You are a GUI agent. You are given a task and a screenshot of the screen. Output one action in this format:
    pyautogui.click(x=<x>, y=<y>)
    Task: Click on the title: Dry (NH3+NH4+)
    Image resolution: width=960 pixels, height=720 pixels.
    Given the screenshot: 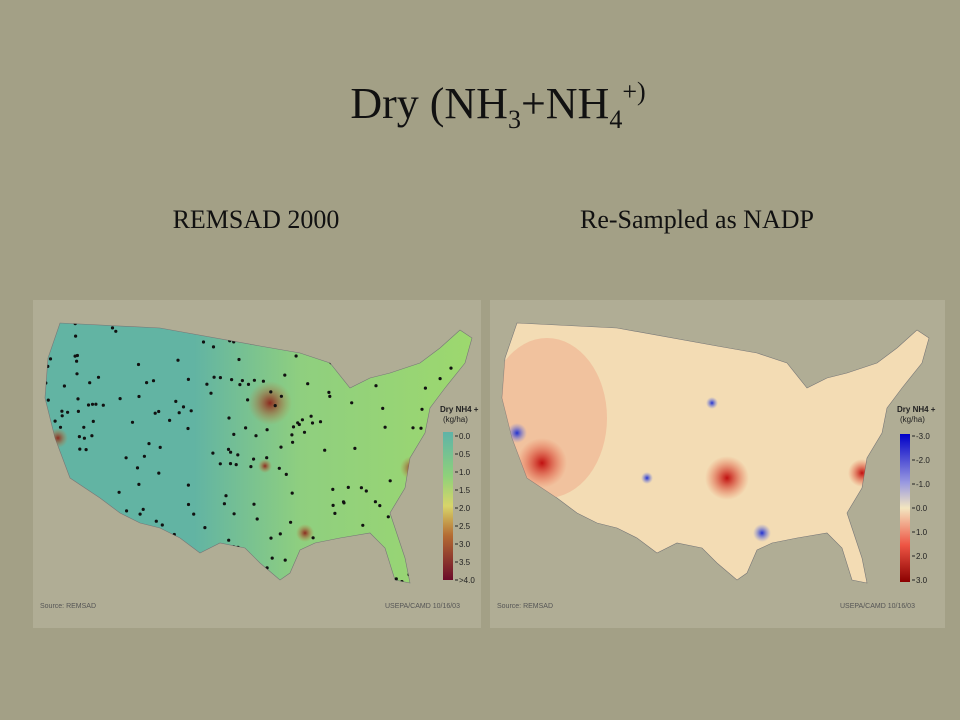 What is the action you would take?
    pyautogui.click(x=497, y=105)
    